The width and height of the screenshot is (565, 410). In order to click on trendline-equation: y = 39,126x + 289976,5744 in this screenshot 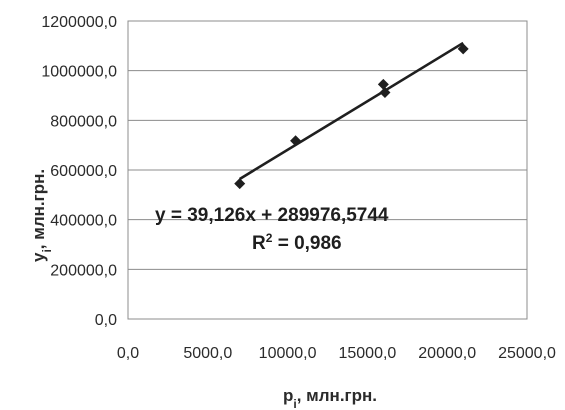, I will do `click(272, 215)`.